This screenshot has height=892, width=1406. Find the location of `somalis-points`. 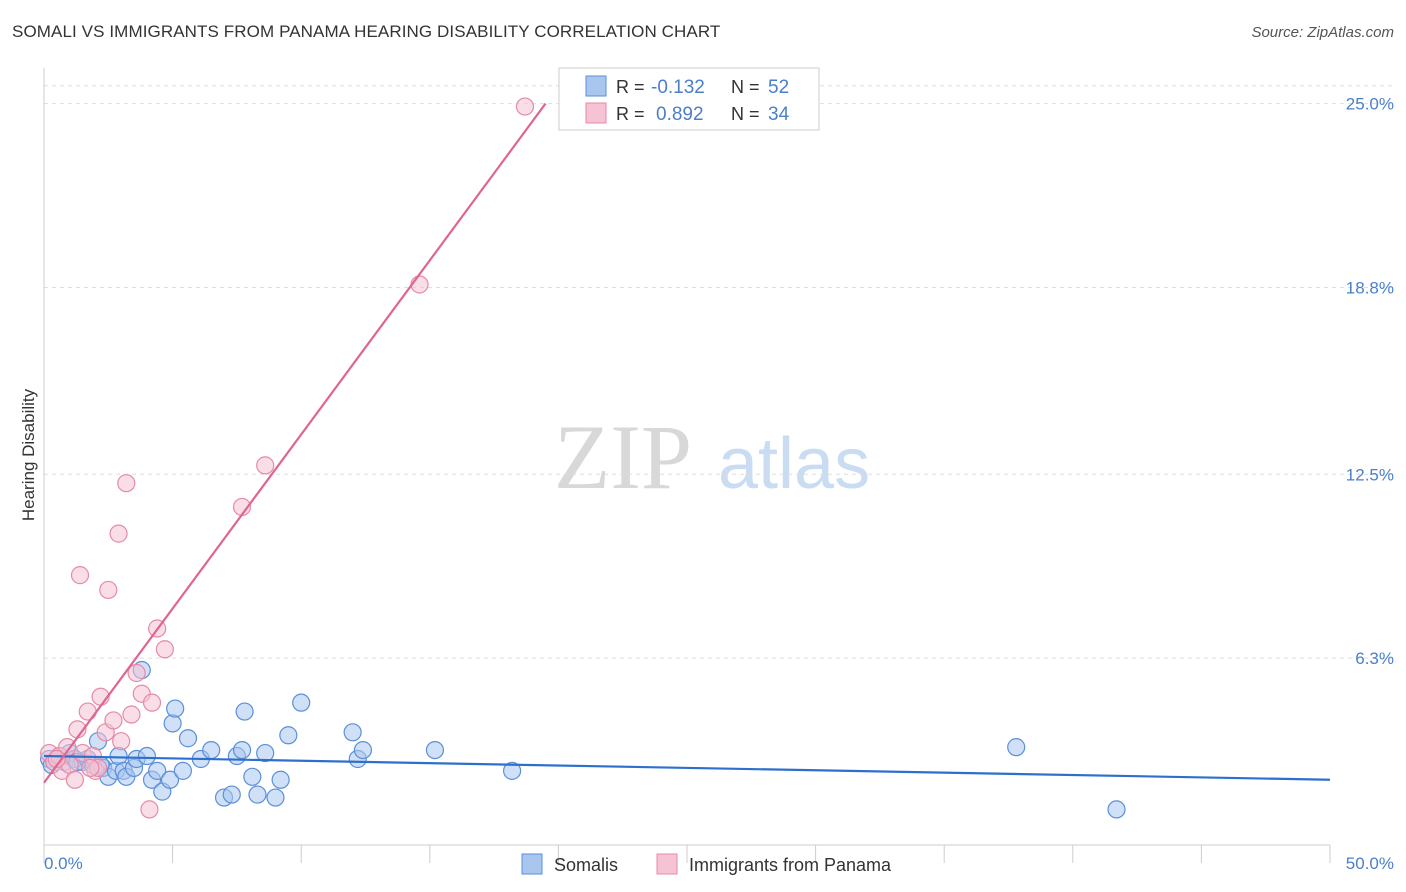

somalis-points is located at coordinates (583, 739).